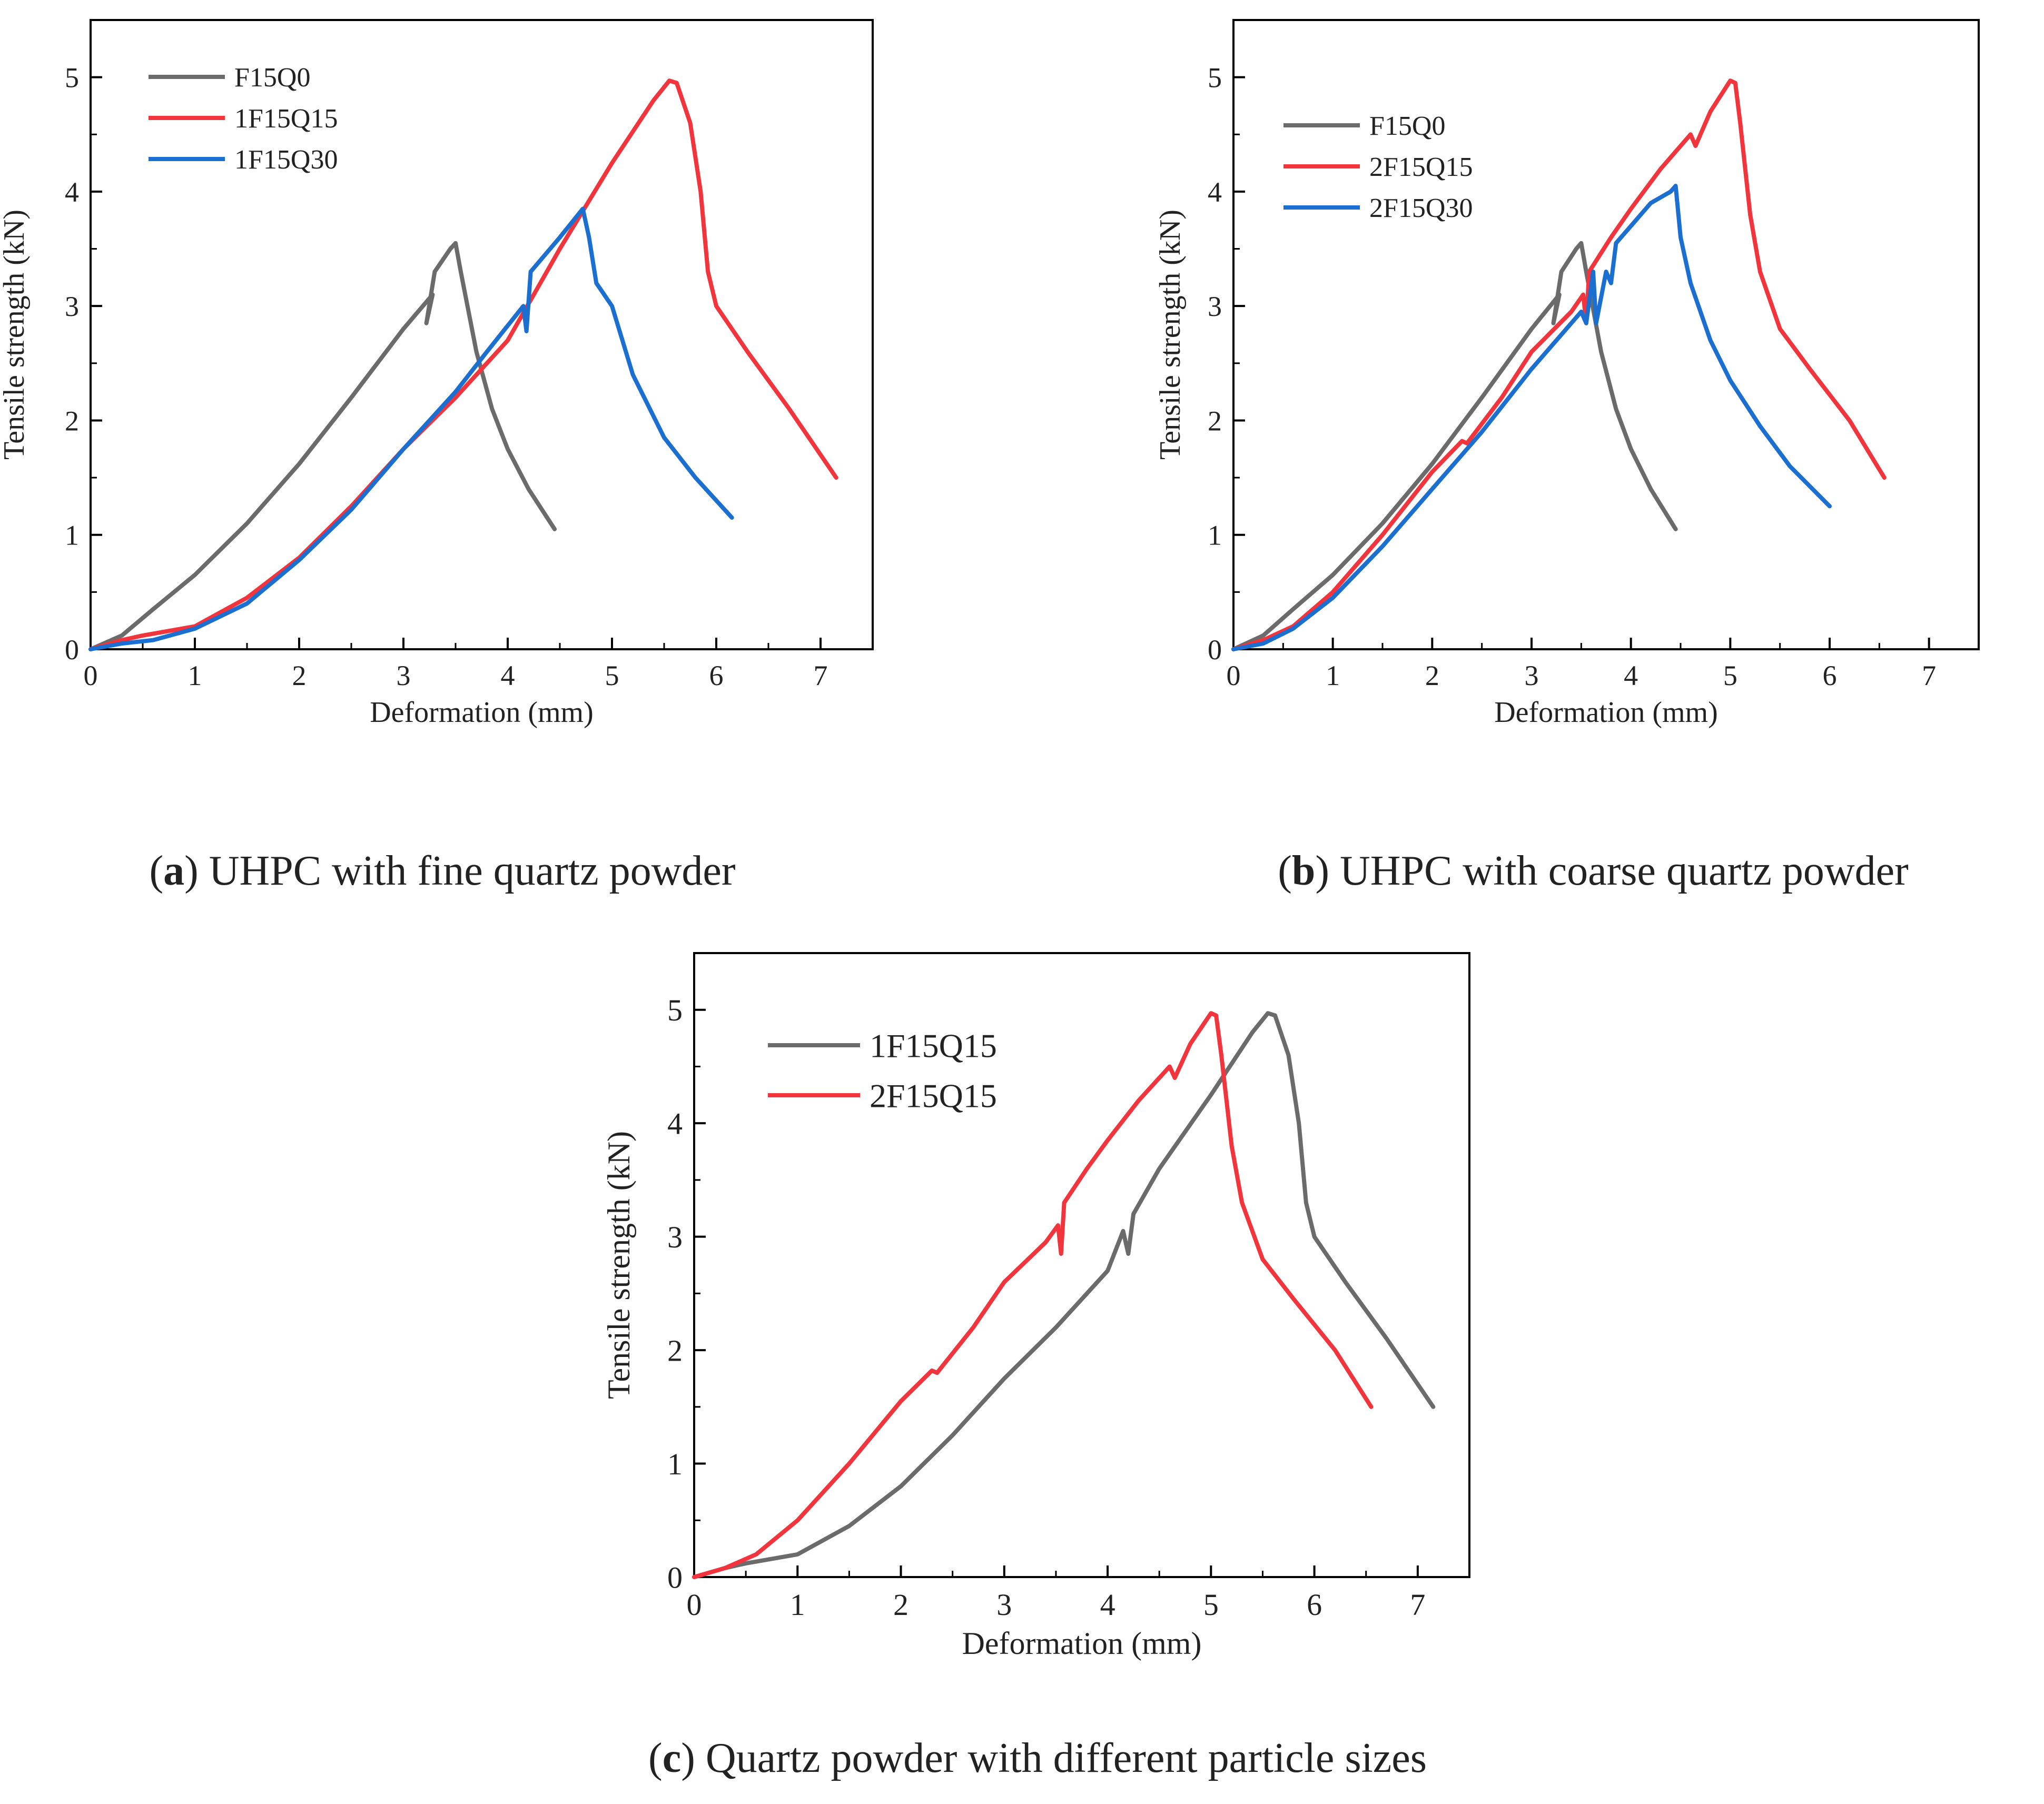 The width and height of the screenshot is (2044, 1804). I want to click on series-line-1f15q30, so click(411, 428).